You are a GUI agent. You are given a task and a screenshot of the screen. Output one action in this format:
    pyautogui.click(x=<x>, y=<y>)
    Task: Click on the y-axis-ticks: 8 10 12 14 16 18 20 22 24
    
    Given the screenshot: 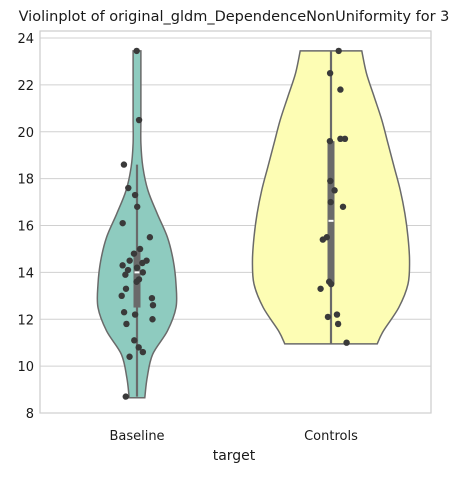 What is the action you would take?
    pyautogui.click(x=25, y=227)
    